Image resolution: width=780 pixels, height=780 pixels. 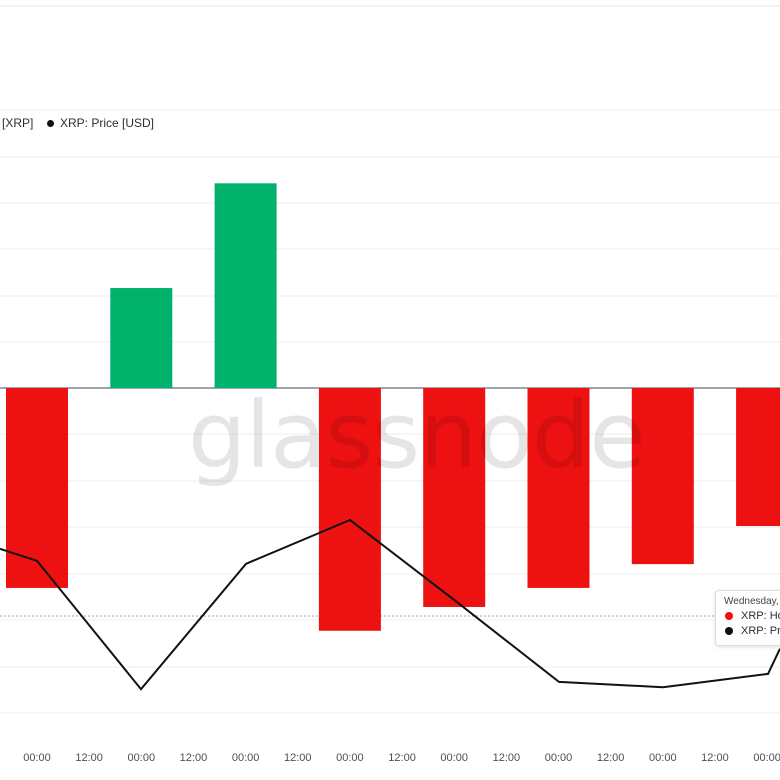 I want to click on legend-holder-label: [XRP], so click(x=18, y=123).